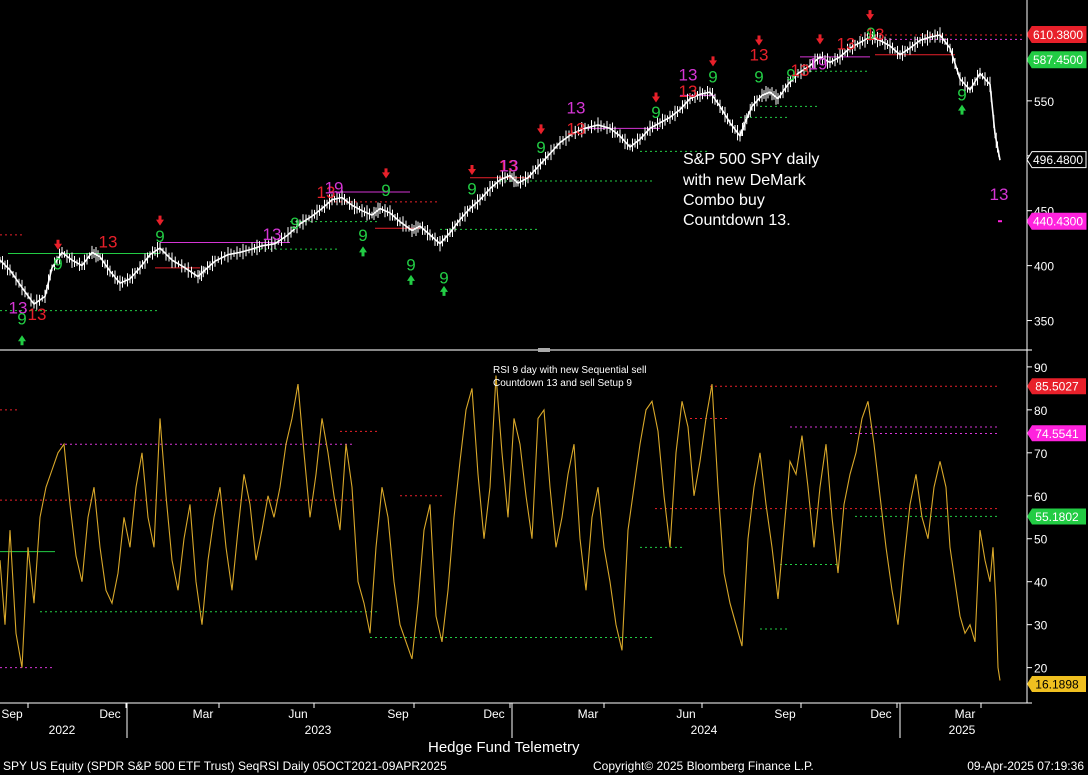  I want to click on price-tag-label-2: 496.4800, so click(1058, 160).